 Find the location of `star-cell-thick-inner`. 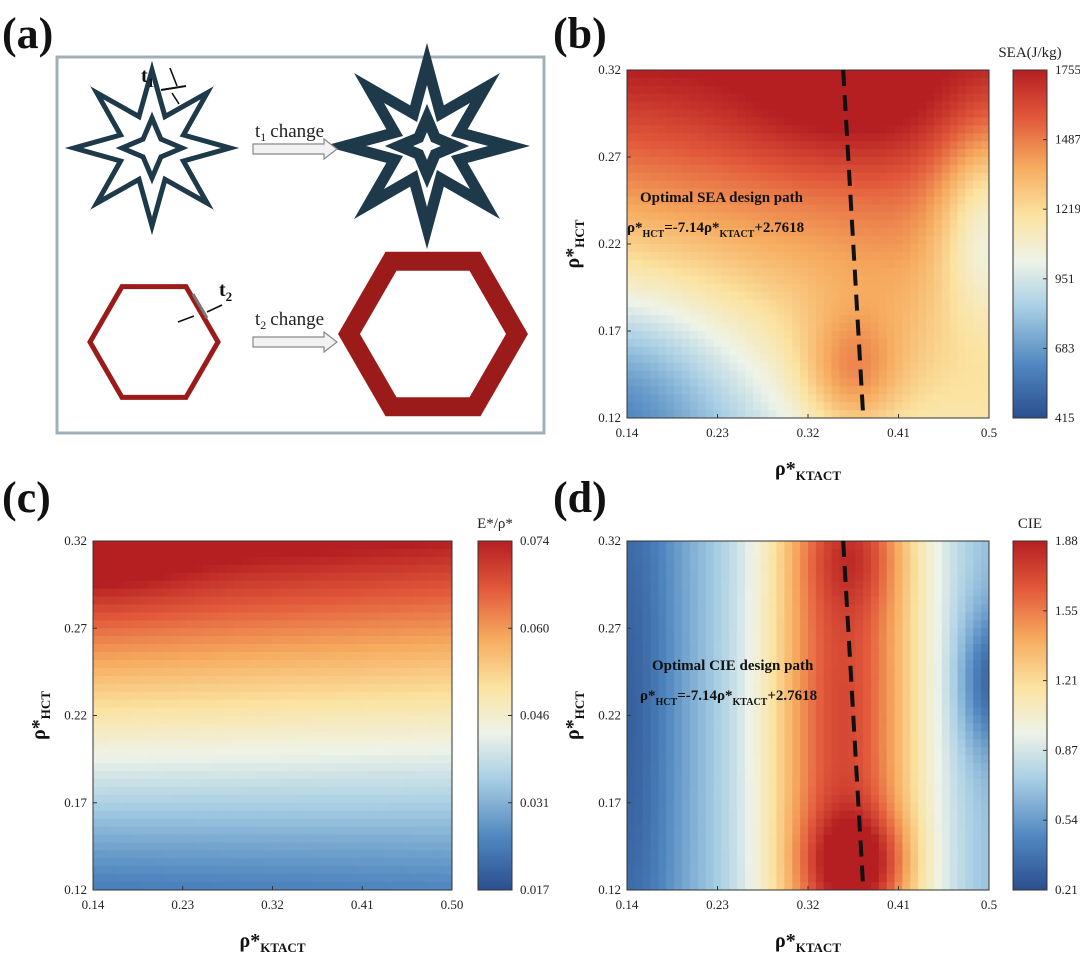

star-cell-thick-inner is located at coordinates (427, 146).